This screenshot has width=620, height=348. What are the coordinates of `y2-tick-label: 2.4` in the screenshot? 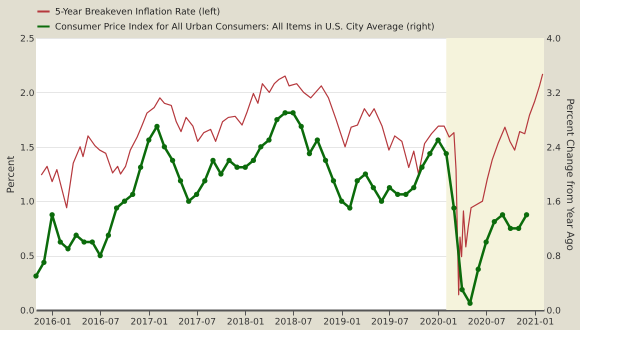 It's located at (554, 148).